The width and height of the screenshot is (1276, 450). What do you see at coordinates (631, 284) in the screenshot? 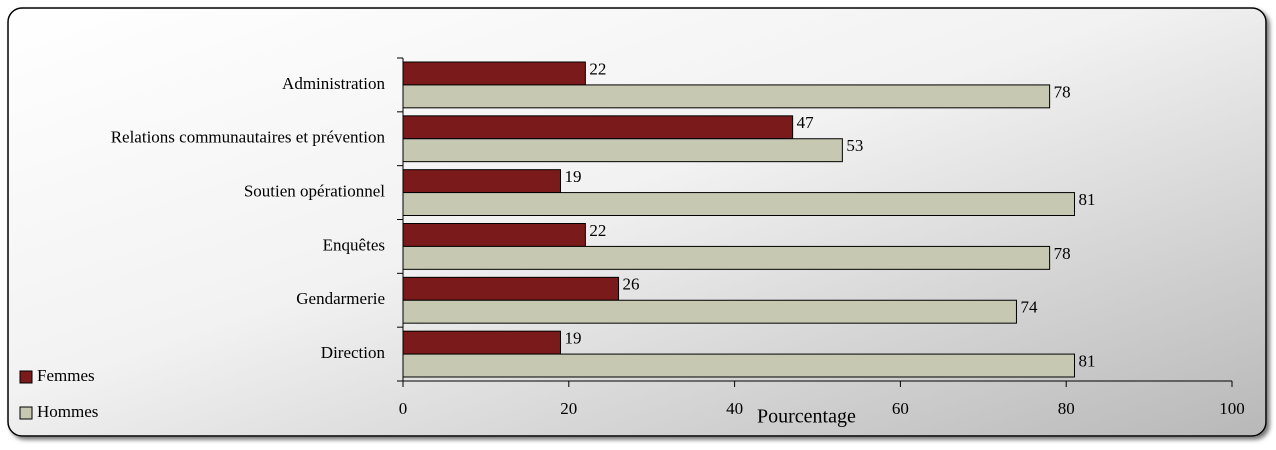
I see `value-label: 26` at bounding box center [631, 284].